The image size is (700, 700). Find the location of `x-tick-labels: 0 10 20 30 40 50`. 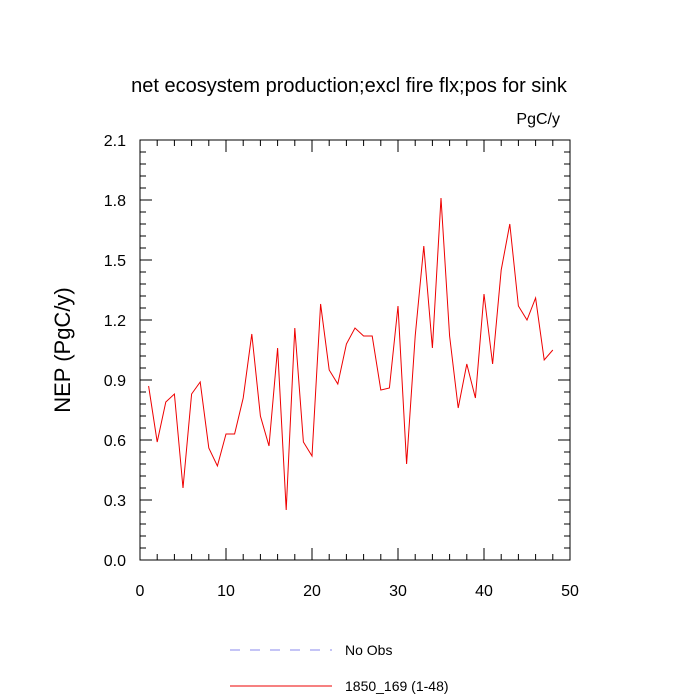

x-tick-labels: 0 10 20 30 40 50 is located at coordinates (357, 591).